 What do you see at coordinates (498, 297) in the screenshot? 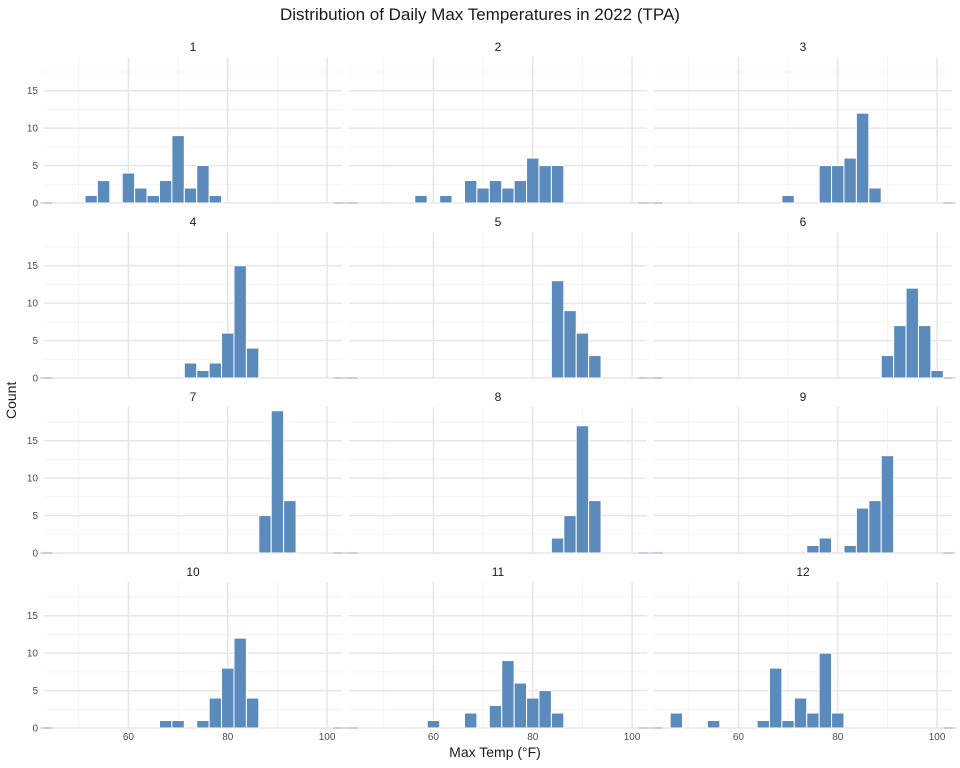
I see `facet-panel-5: 5` at bounding box center [498, 297].